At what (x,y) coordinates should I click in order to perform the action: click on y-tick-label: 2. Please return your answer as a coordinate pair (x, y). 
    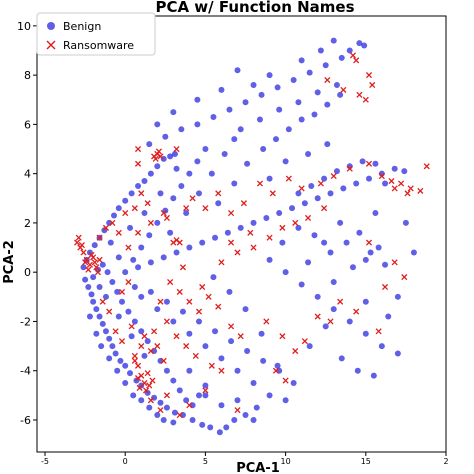
    Looking at the image, I should click on (27, 223).